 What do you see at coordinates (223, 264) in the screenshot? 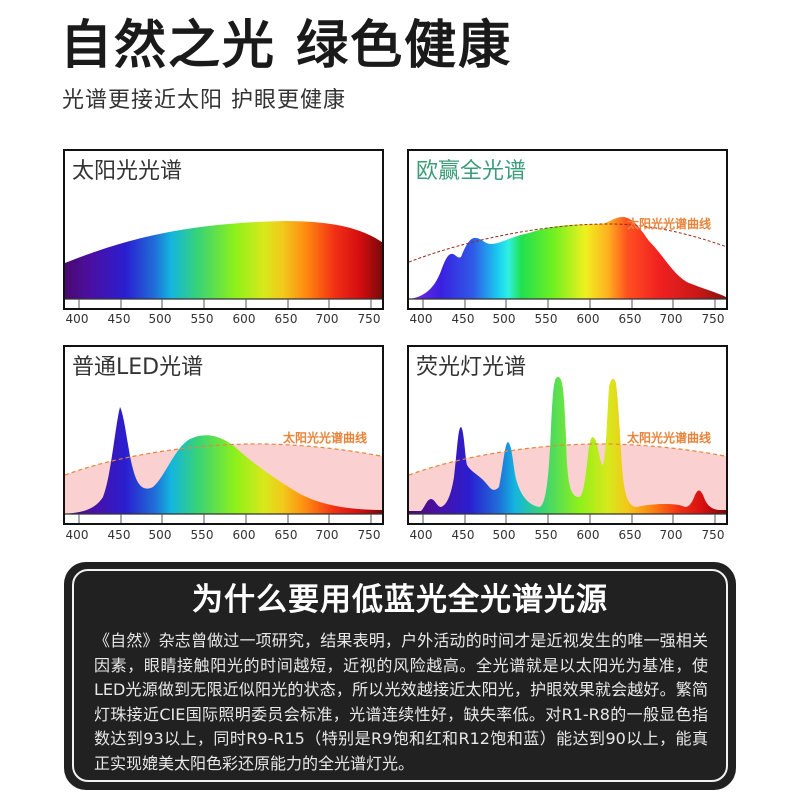
I see `sunlight-spectrum-chart` at bounding box center [223, 264].